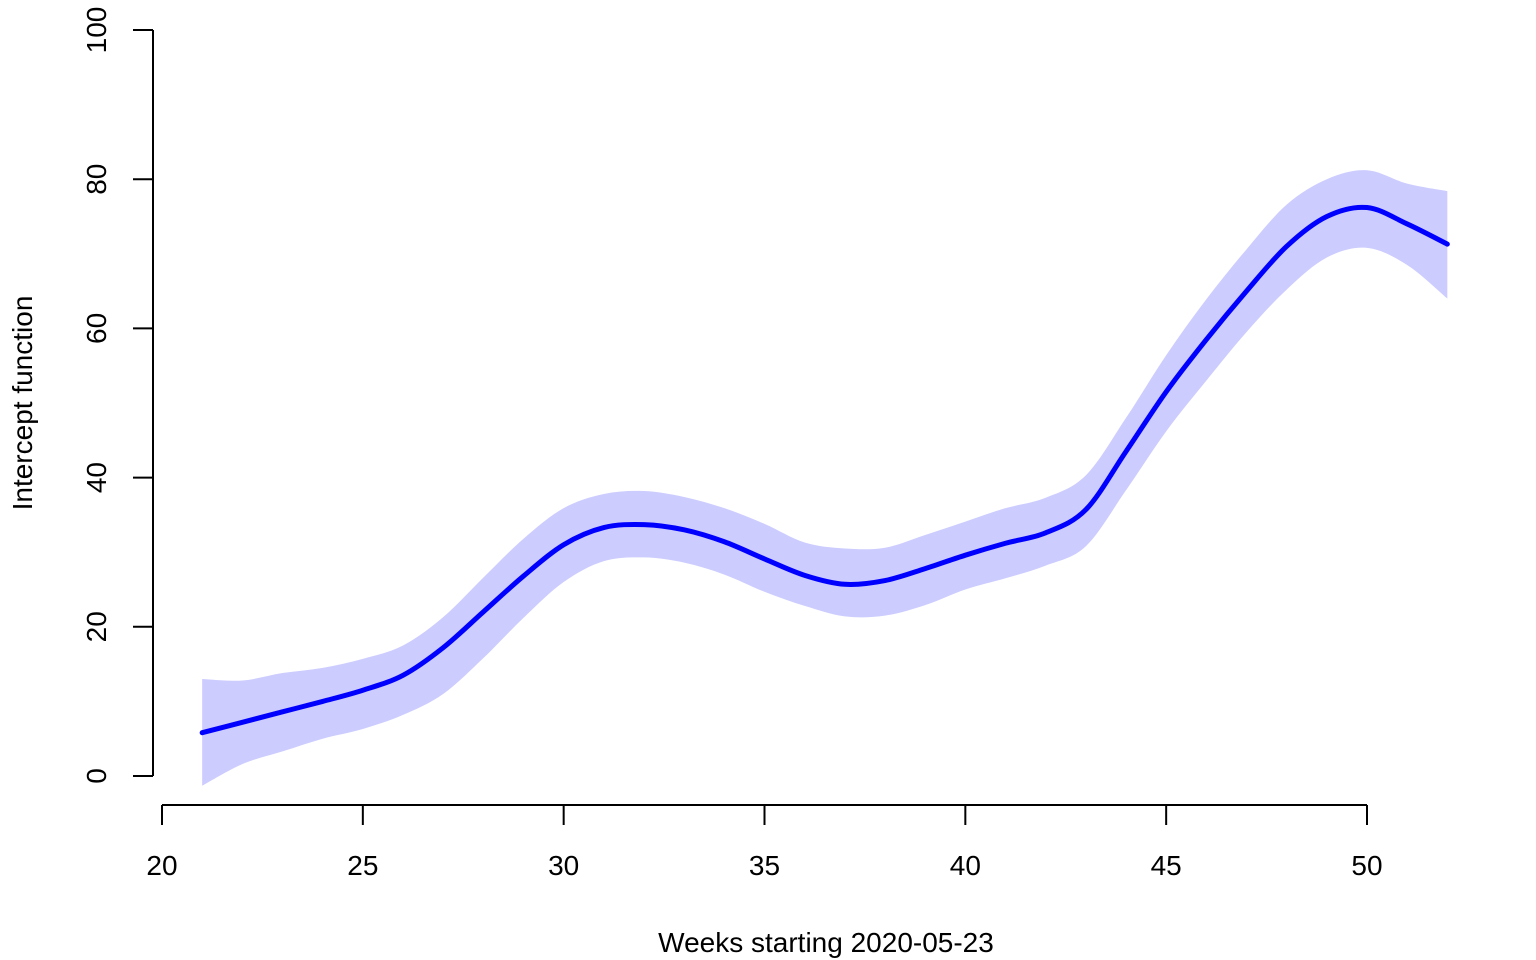 The image size is (1536, 960). What do you see at coordinates (1366, 865) in the screenshot?
I see `x-tick-label: 50` at bounding box center [1366, 865].